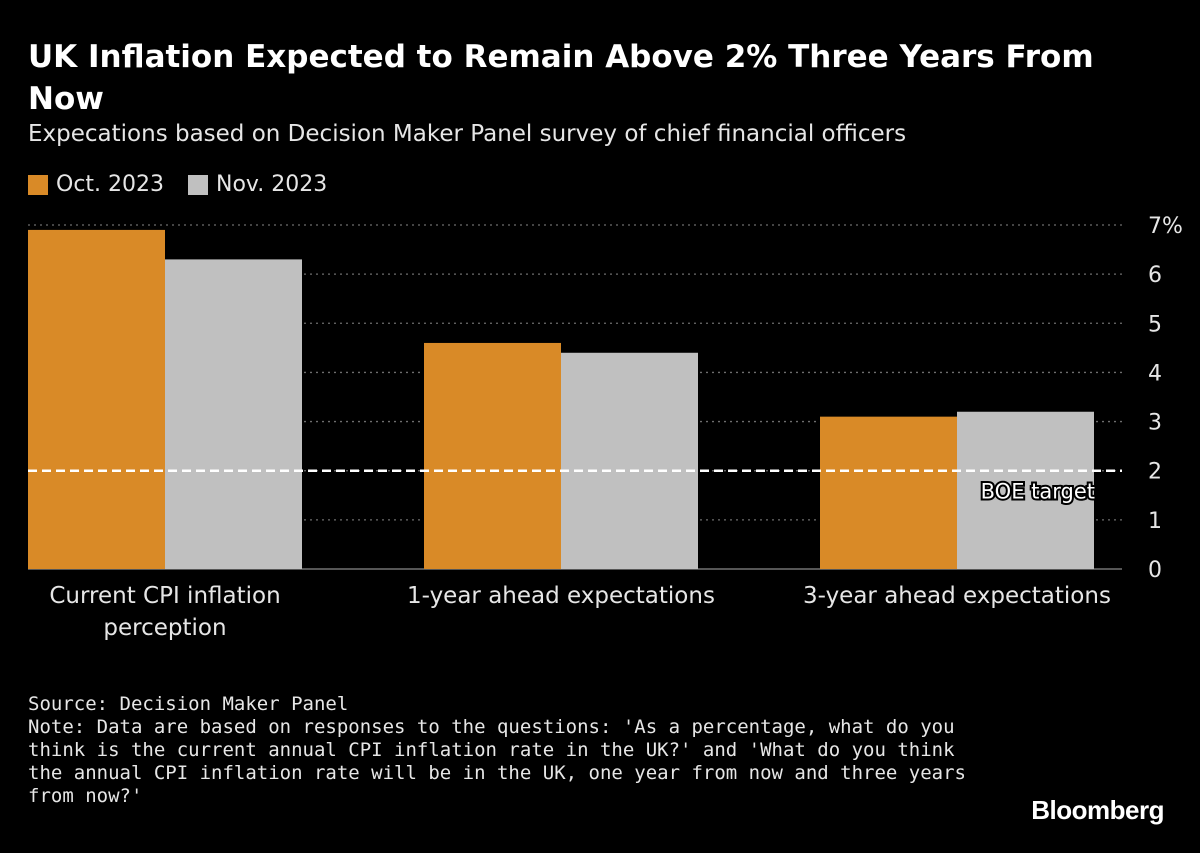 The height and width of the screenshot is (853, 1200). What do you see at coordinates (1165, 226) in the screenshot?
I see `y-tick-label: 7%` at bounding box center [1165, 226].